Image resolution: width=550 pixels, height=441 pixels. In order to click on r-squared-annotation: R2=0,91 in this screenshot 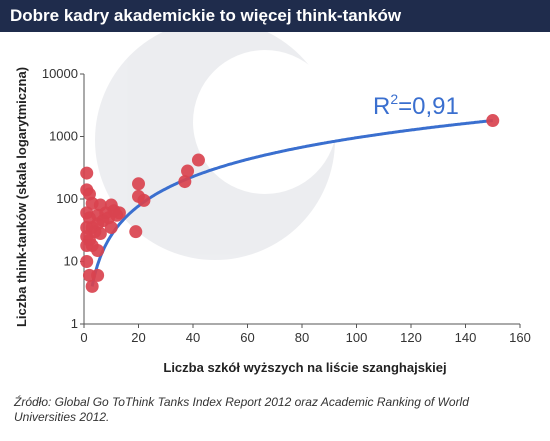, I will do `click(416, 105)`.